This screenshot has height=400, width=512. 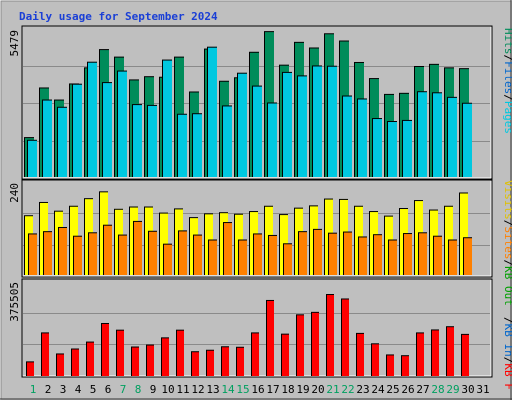 What do you see at coordinates (347, 389) in the screenshot?
I see `day-label: 22` at bounding box center [347, 389].